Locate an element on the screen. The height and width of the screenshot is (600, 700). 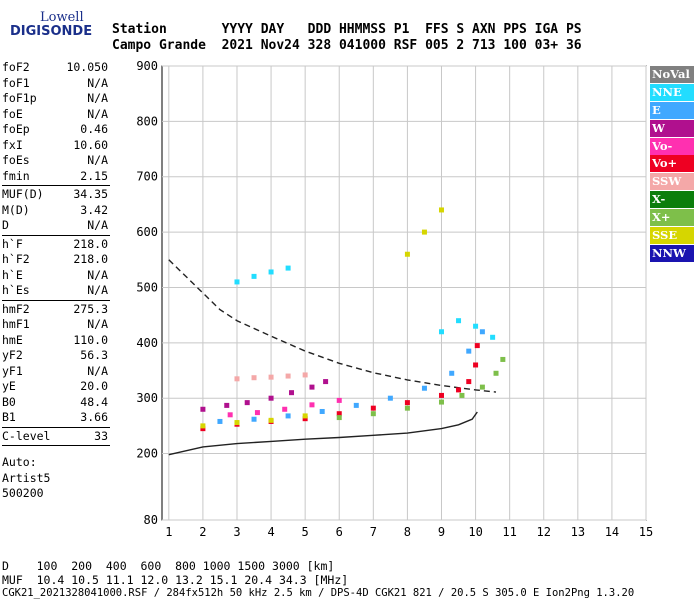
y-tick-label: 900 is located at coordinates (147, 66).